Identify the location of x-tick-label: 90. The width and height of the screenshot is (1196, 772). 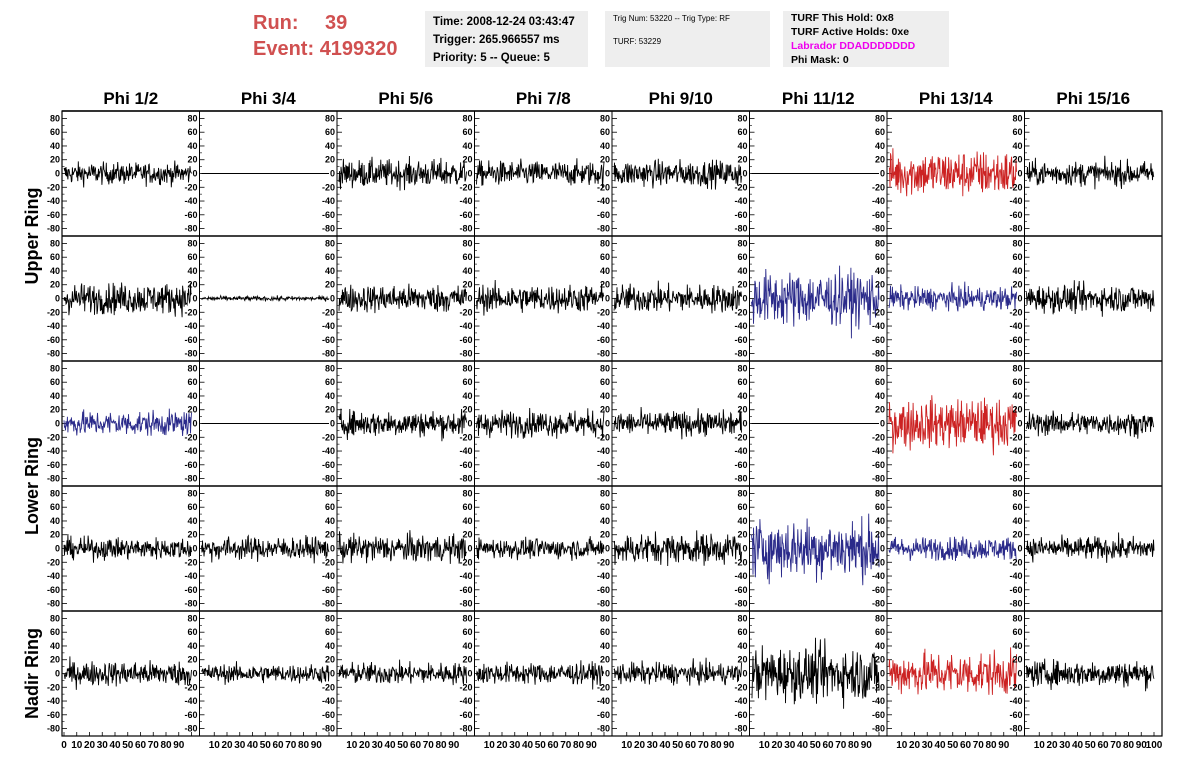
(729, 745).